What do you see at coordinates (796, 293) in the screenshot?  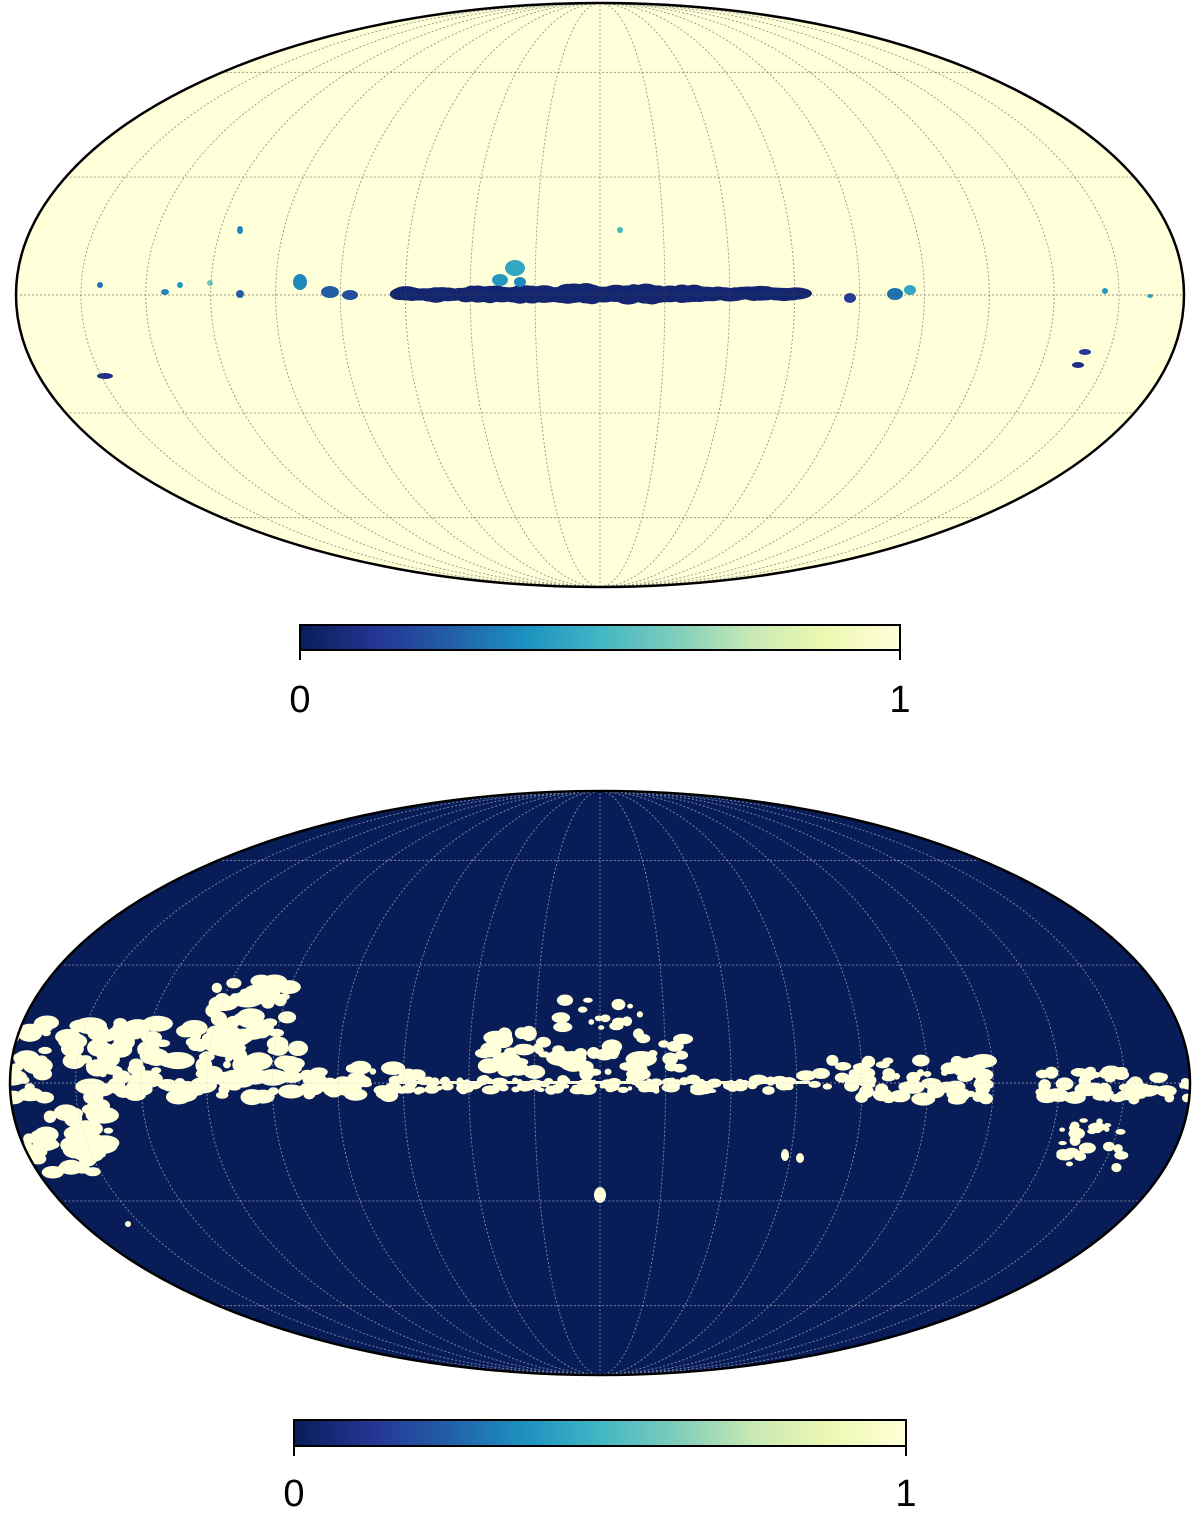 I see `dust-band-segment` at bounding box center [796, 293].